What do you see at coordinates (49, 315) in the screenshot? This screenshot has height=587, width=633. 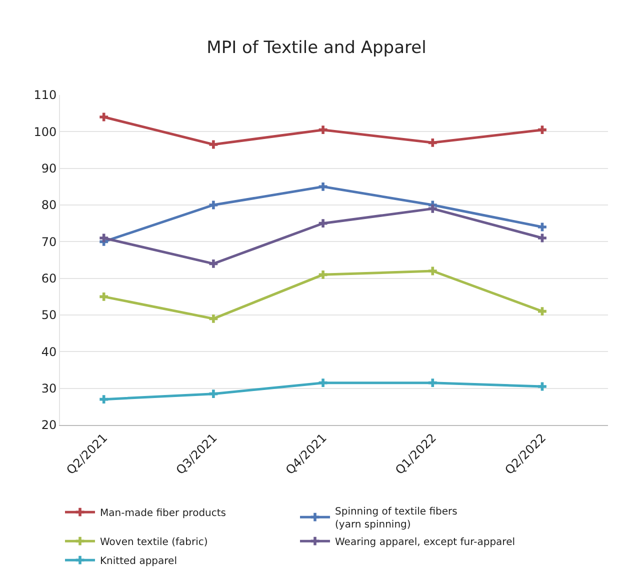 I see `y-tick-label: 50` at bounding box center [49, 315].